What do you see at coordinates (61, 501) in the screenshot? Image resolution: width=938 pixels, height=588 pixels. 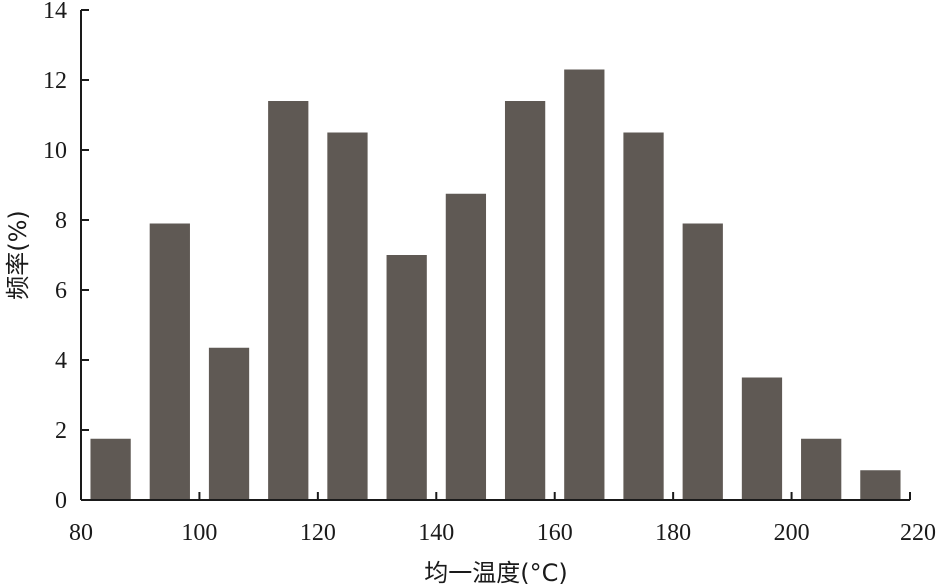 I see `y-tick-label-0: 0` at bounding box center [61, 501].